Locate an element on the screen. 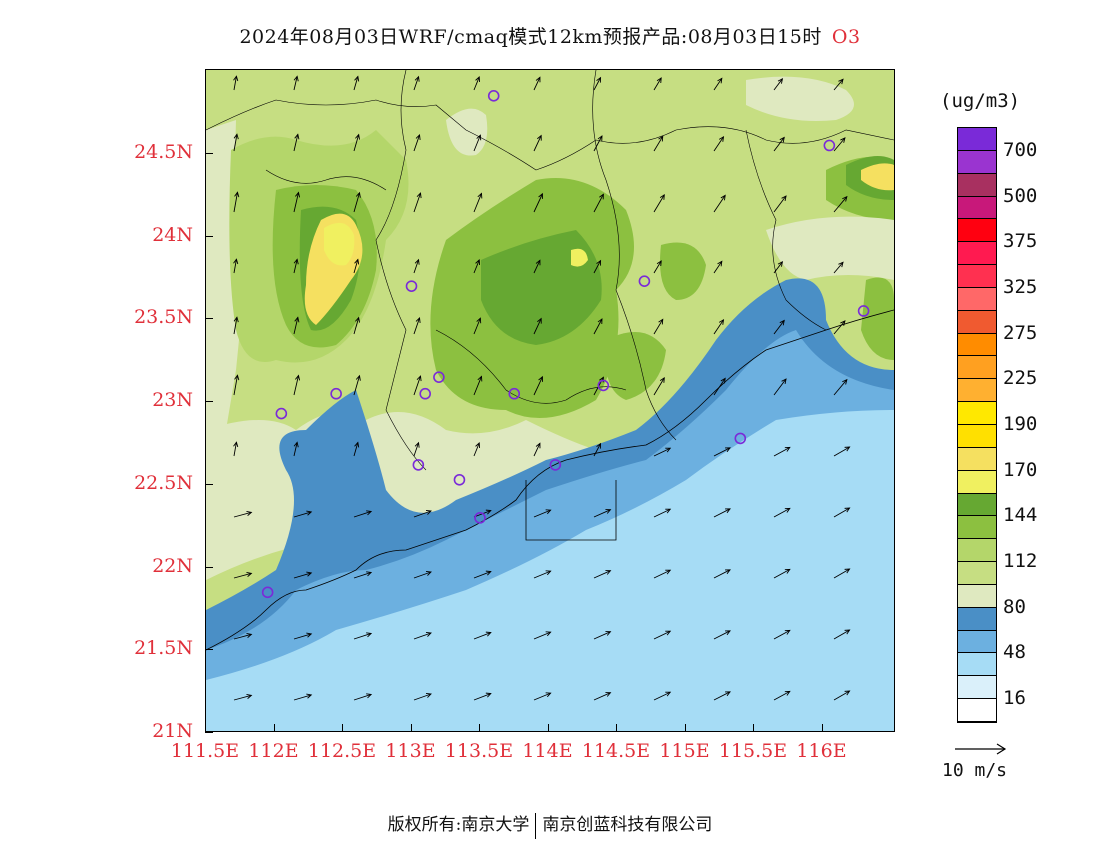 The width and height of the screenshot is (1100, 850). zone-130-east-coast is located at coordinates (877, 318).